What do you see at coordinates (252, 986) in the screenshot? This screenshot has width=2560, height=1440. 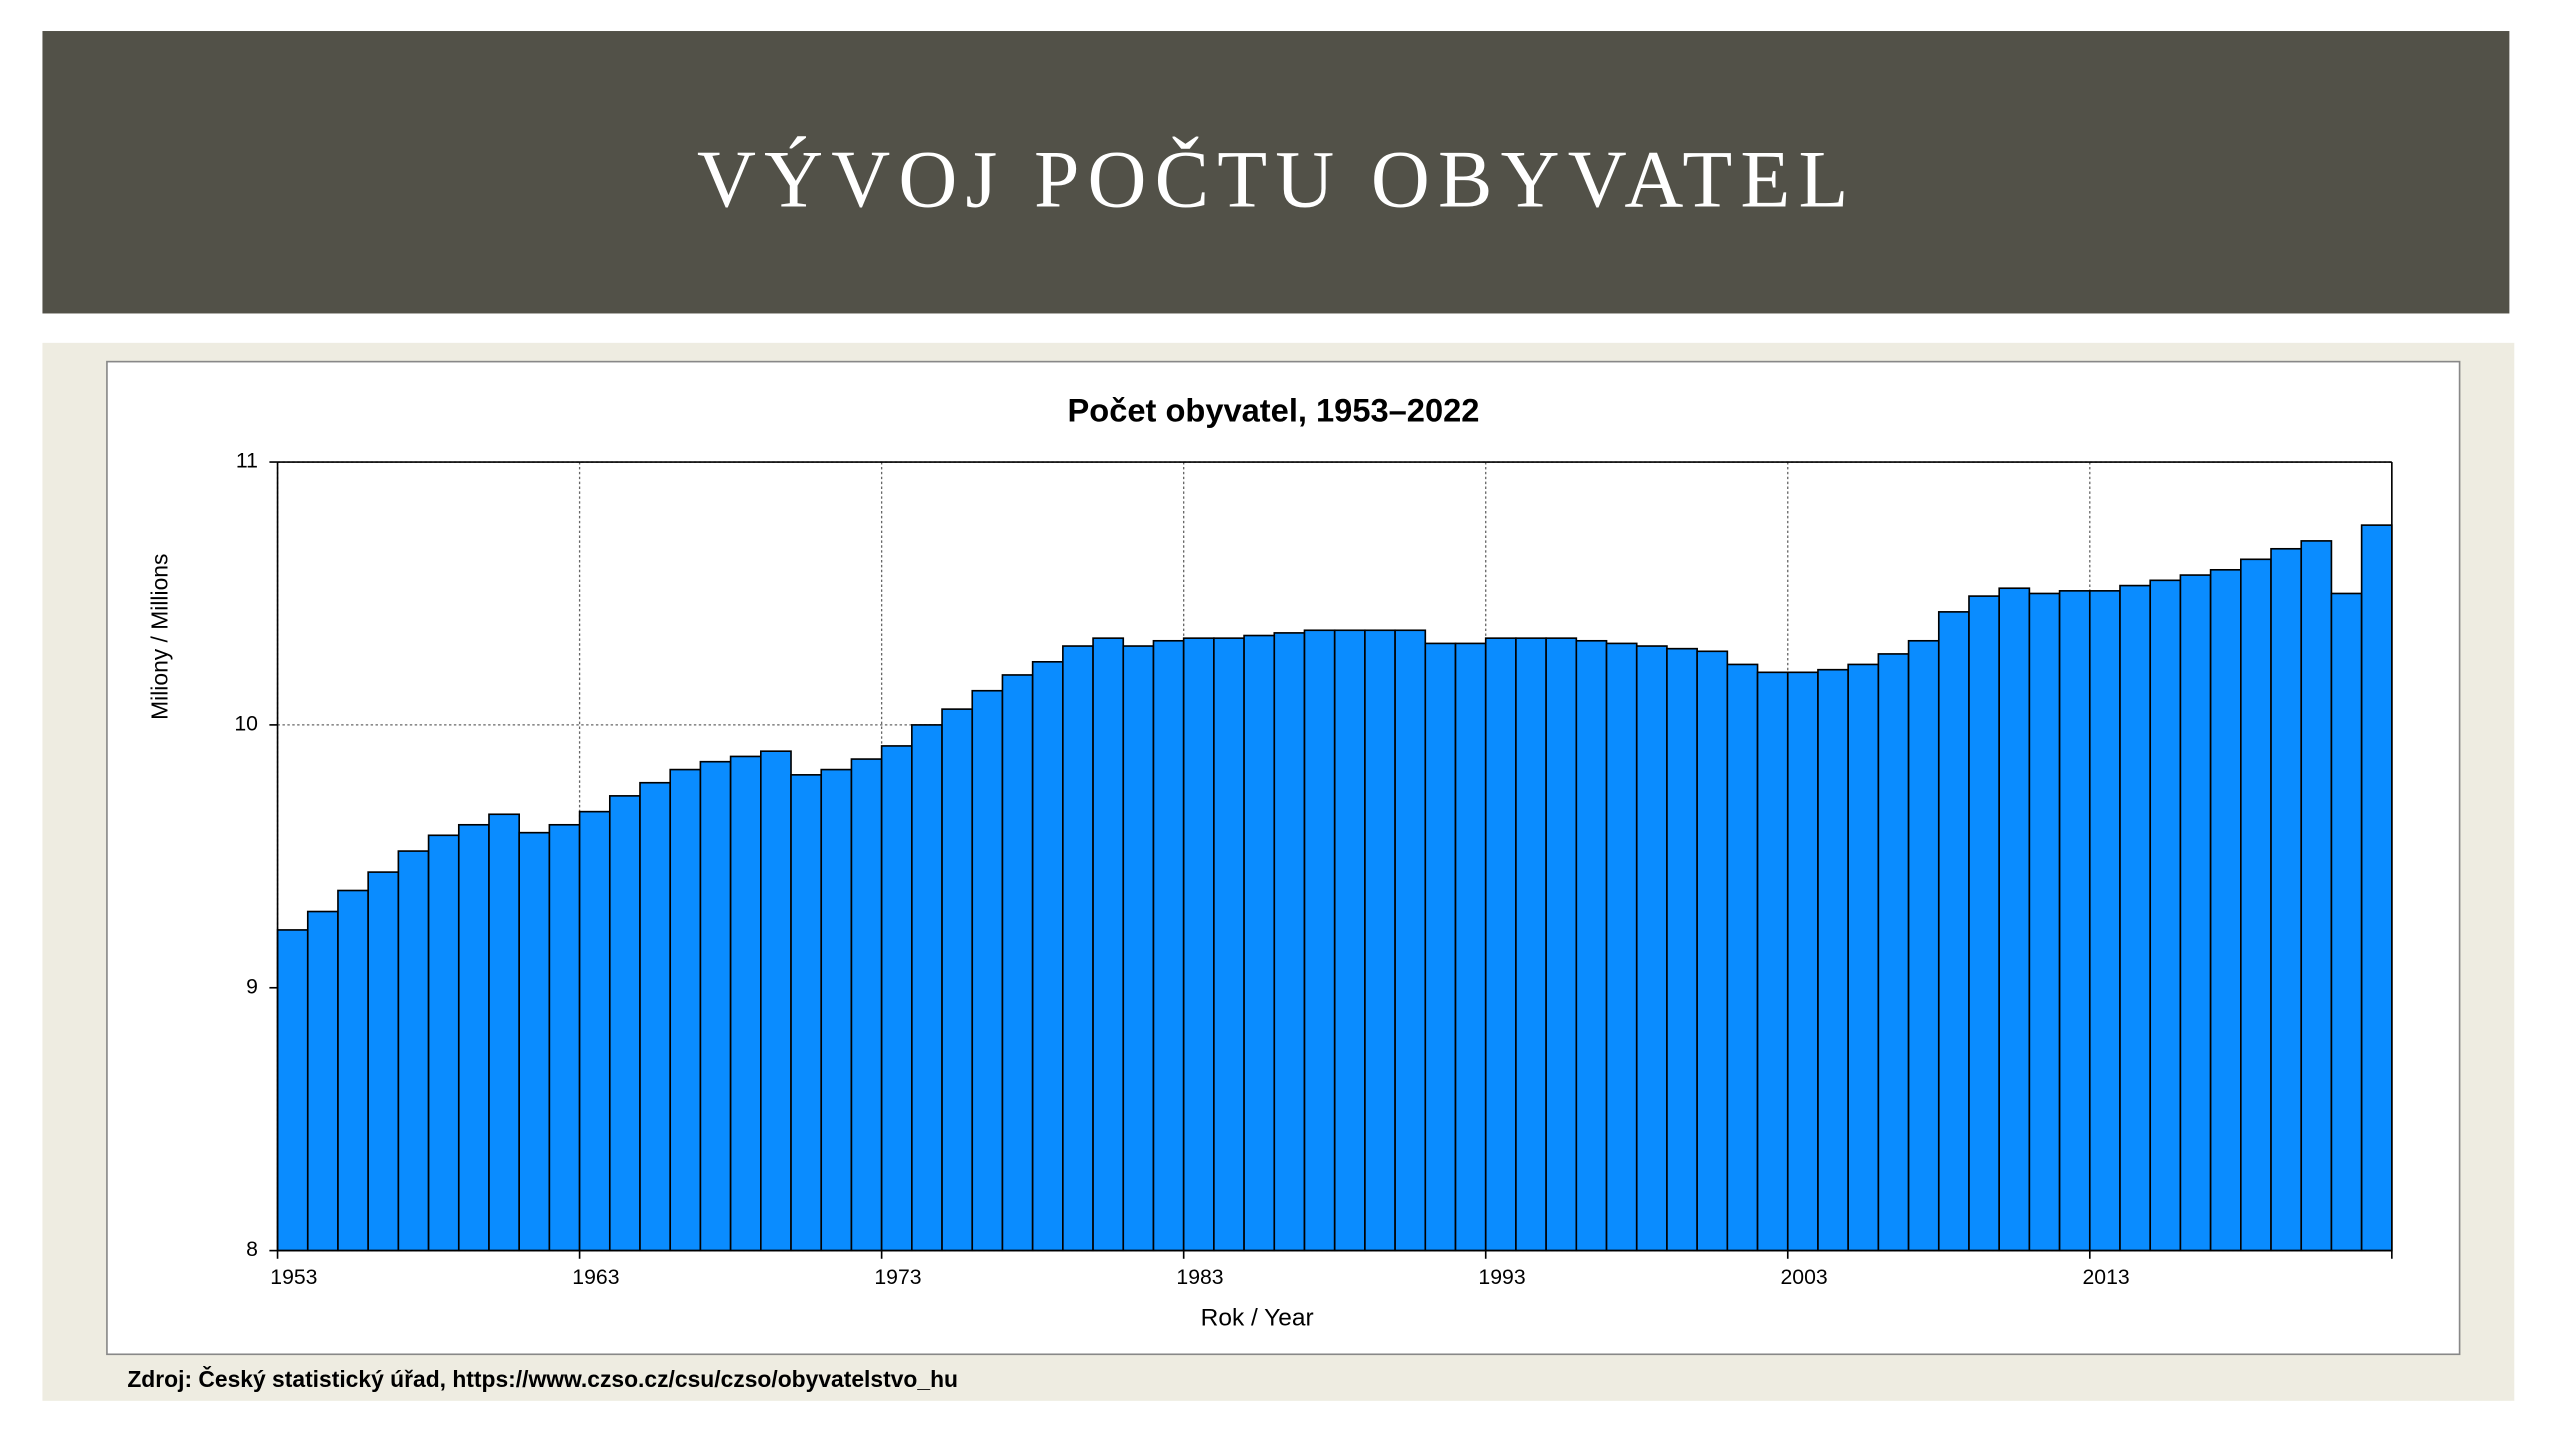 I see `y-tick-label: 9` at bounding box center [252, 986].